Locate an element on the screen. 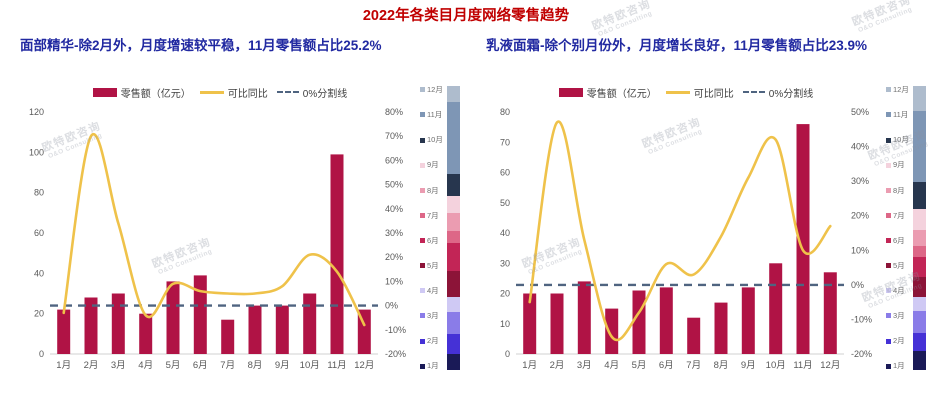 Image resolution: width=932 pixels, height=409 pixels. svg-text: 40% is located at coordinates (860, 147).